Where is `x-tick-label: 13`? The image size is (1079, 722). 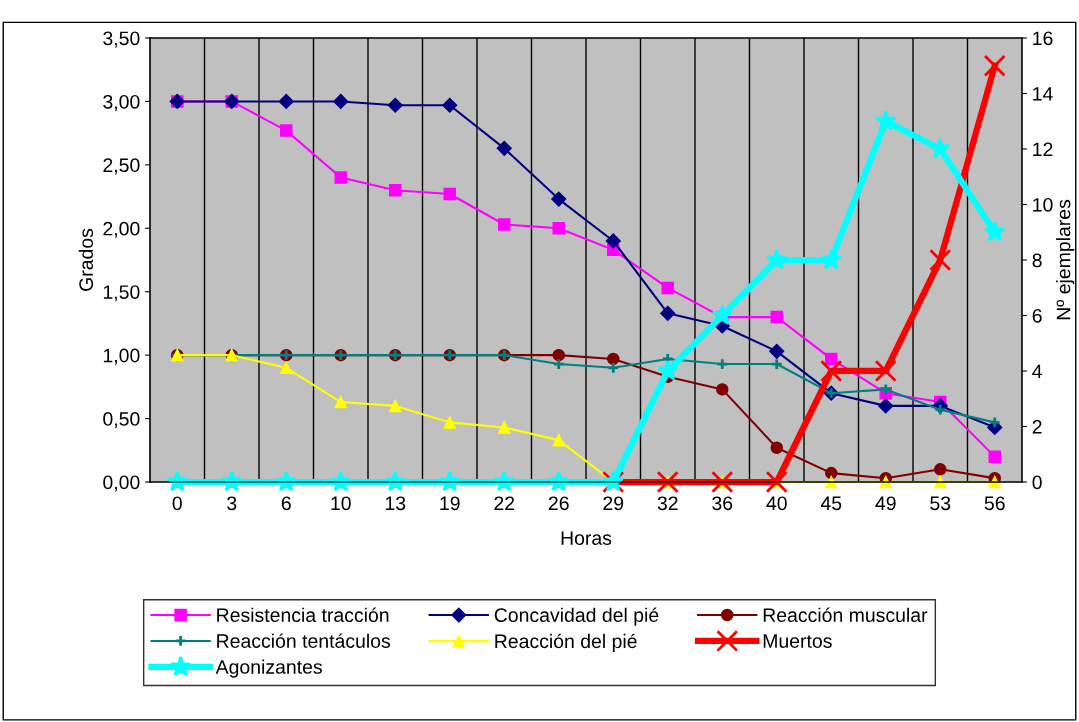 x-tick-label: 13 is located at coordinates (395, 503).